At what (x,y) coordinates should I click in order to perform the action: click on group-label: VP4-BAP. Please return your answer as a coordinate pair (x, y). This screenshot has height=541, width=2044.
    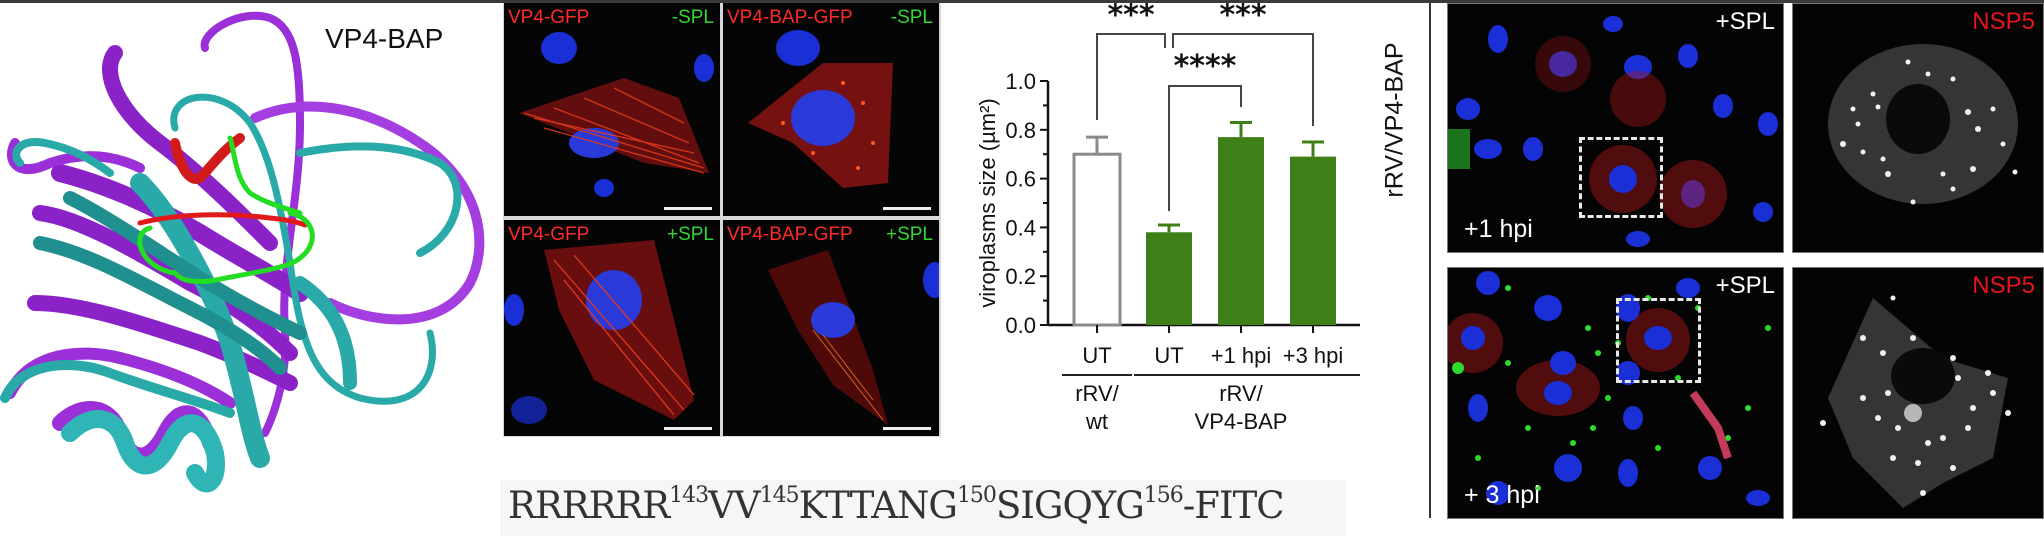
    Looking at the image, I should click on (1241, 421).